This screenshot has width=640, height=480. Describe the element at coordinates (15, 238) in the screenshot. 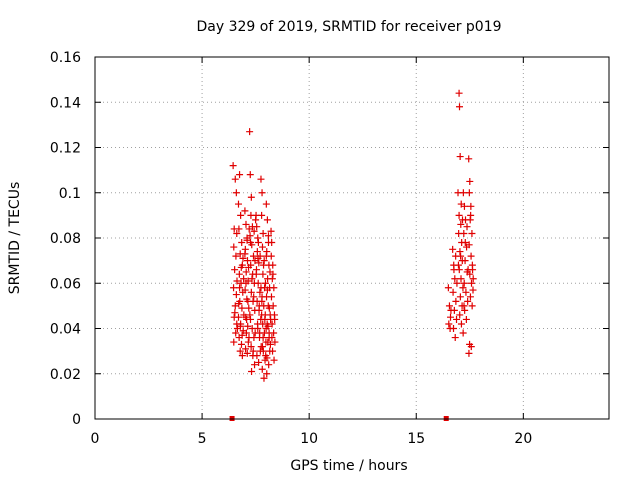

I see `y-axis-label: SRMTID / TECUs` at that location.